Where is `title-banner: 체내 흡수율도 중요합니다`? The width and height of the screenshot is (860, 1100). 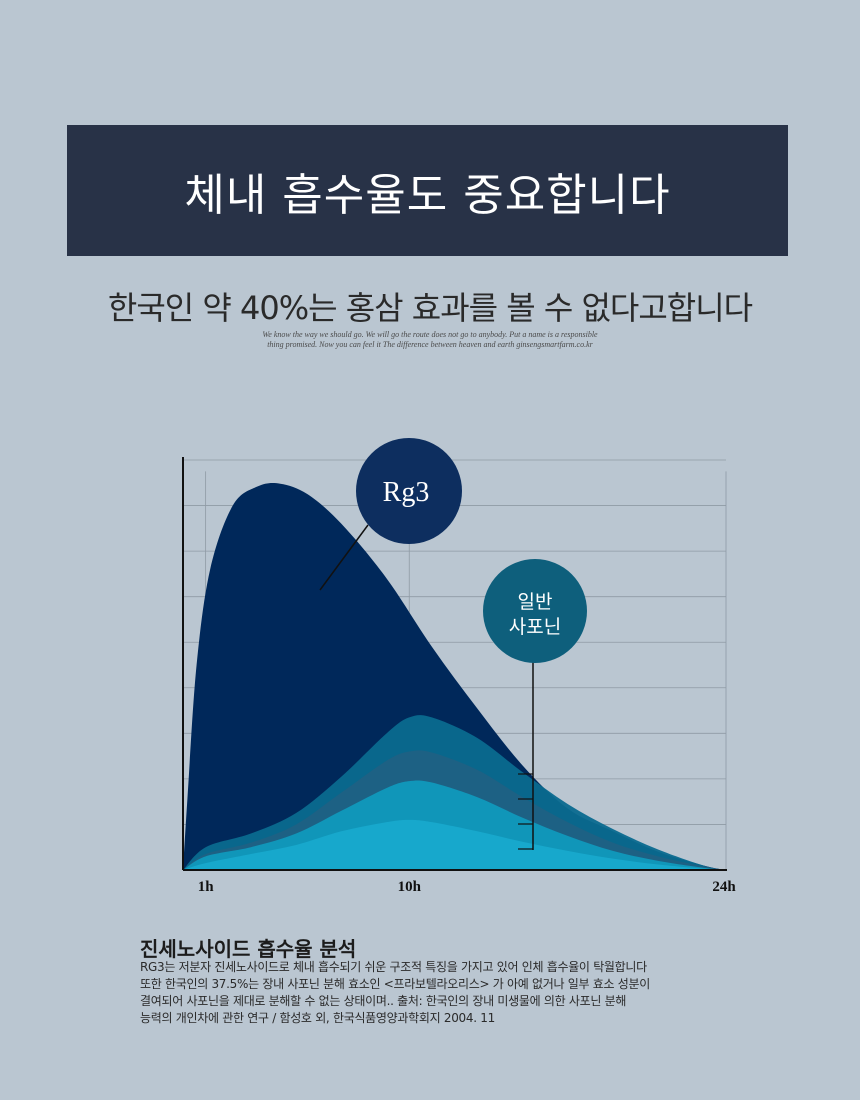
title-banner: 체내 흡수율도 중요합니다 is located at coordinates (427, 190).